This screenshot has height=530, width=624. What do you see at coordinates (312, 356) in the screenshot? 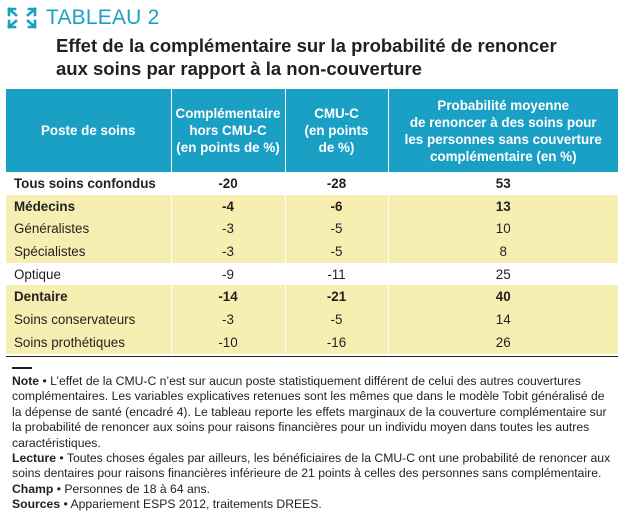
I see `table-bottom-rule` at bounding box center [312, 356].